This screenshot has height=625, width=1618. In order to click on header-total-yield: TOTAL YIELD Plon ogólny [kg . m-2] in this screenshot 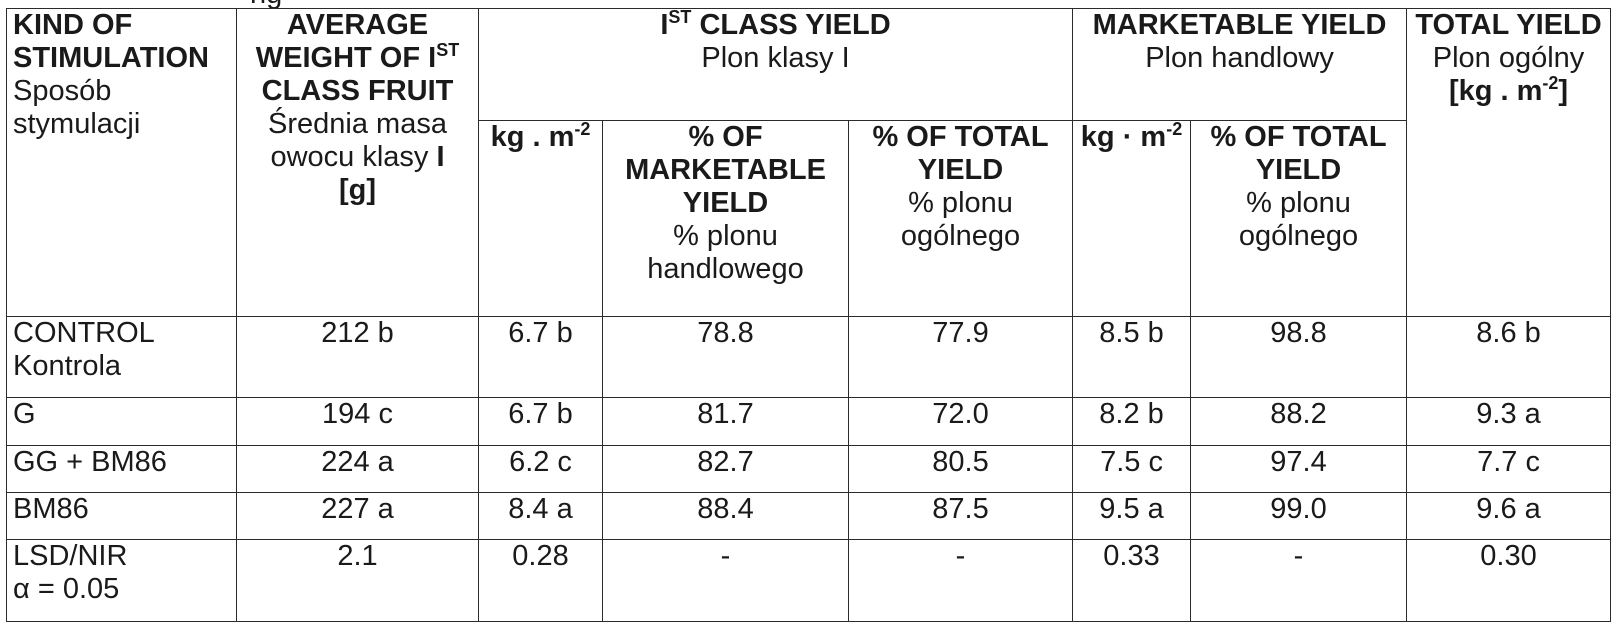, I will do `click(1509, 162)`.